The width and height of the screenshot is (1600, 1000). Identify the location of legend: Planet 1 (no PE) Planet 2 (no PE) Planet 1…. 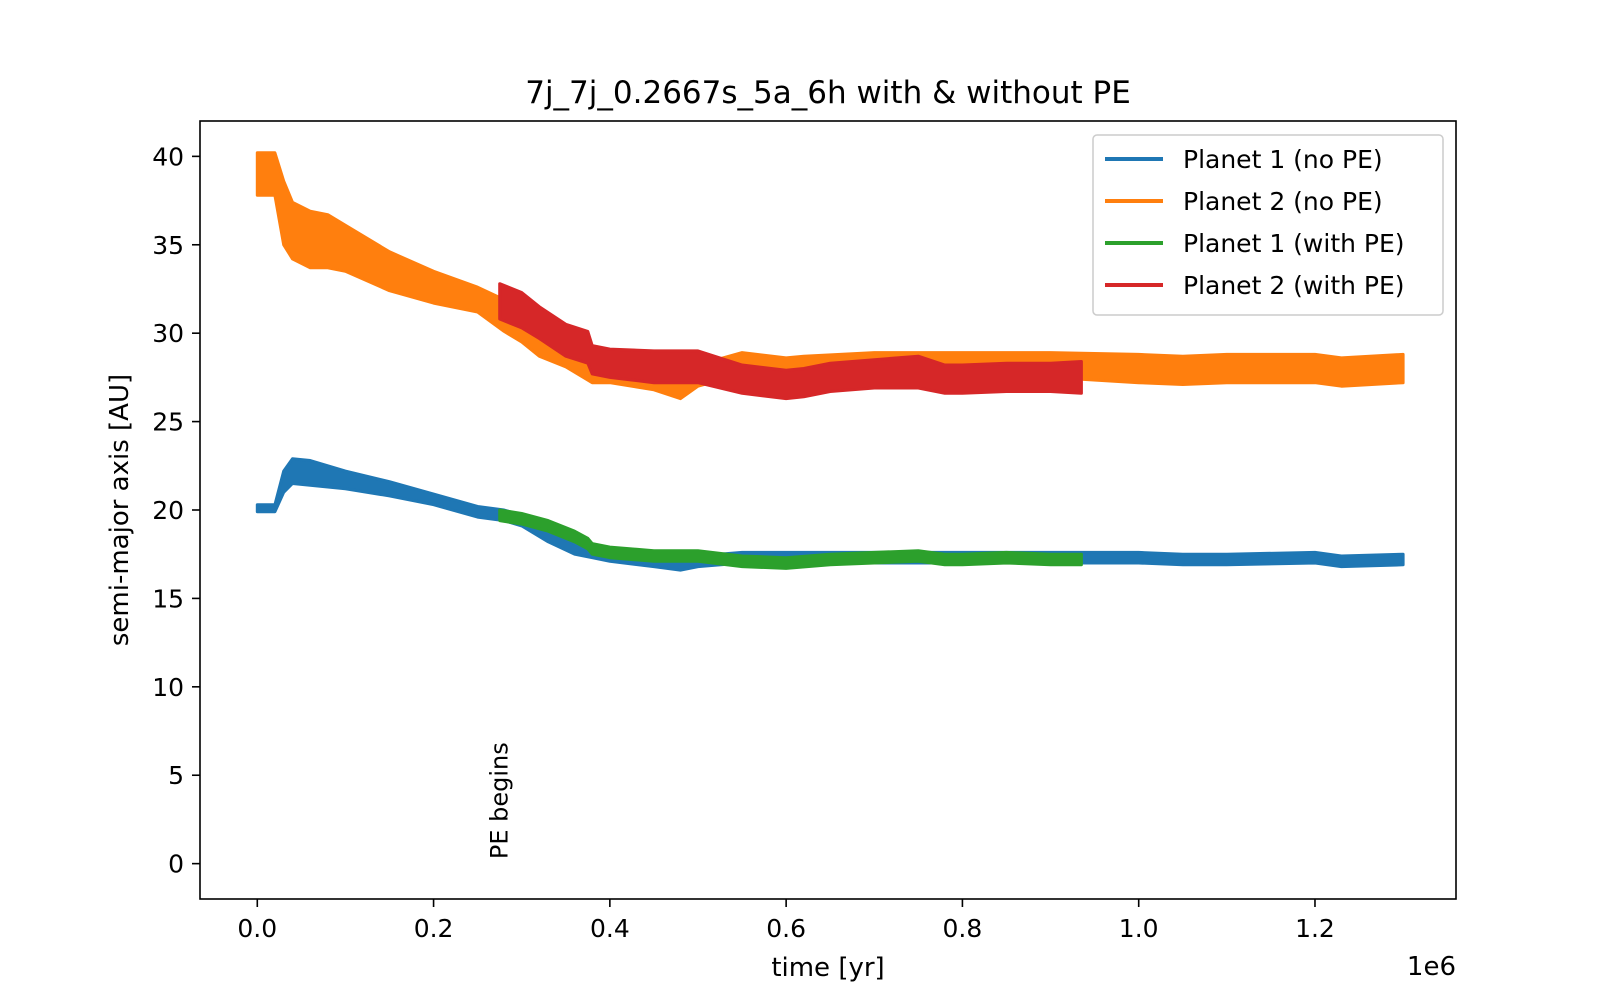
(1268, 225).